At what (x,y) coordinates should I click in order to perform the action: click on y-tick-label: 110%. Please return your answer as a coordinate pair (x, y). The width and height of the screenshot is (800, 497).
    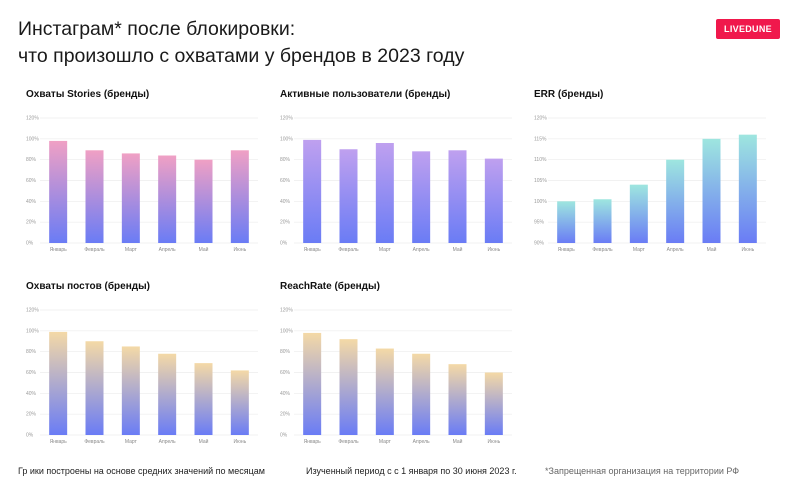
    Looking at the image, I should click on (540, 160).